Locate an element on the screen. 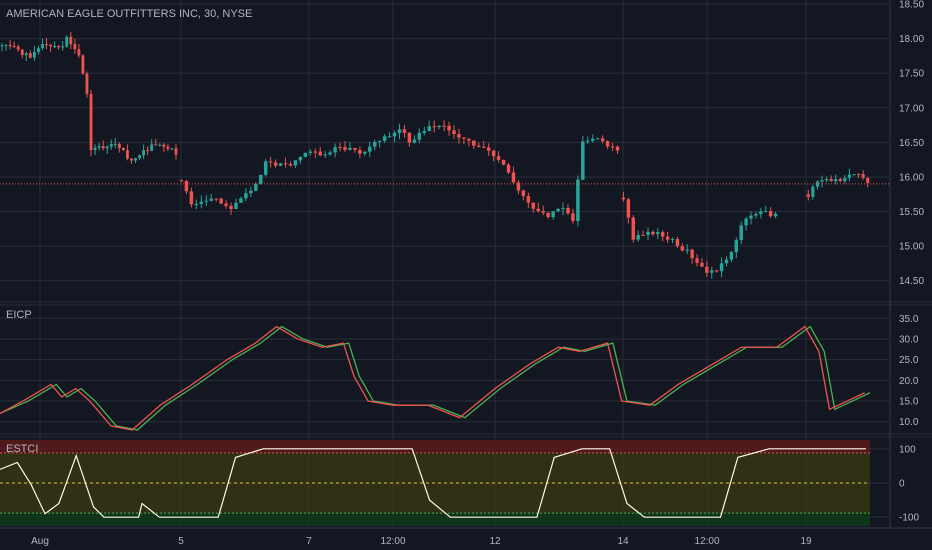 This screenshot has width=932, height=550. price-tick-label: 16.50 is located at coordinates (911, 143).